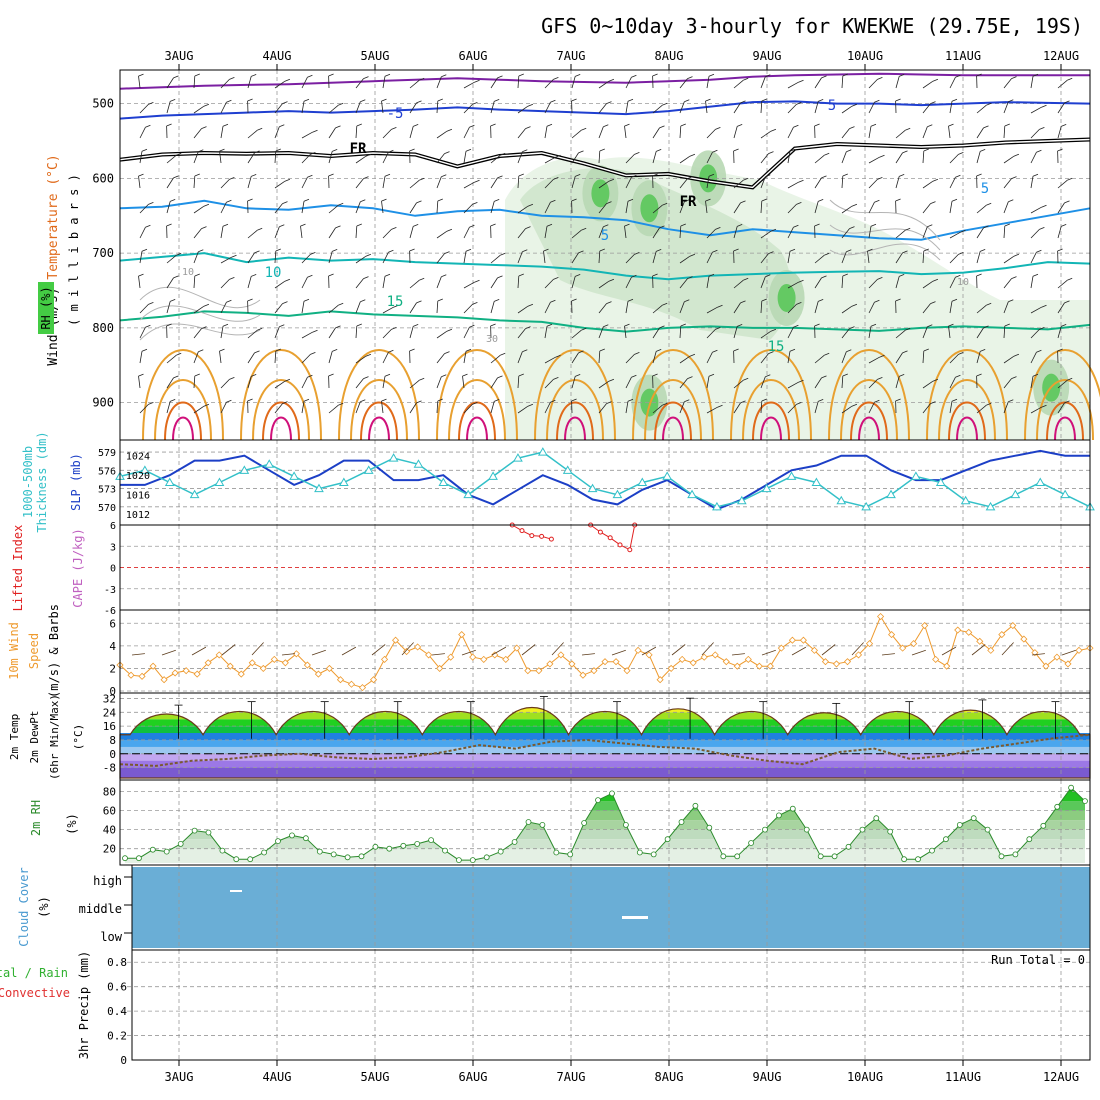  Describe the element at coordinates (673, 395) in the screenshot. I see `isotherm-hump` at that location.